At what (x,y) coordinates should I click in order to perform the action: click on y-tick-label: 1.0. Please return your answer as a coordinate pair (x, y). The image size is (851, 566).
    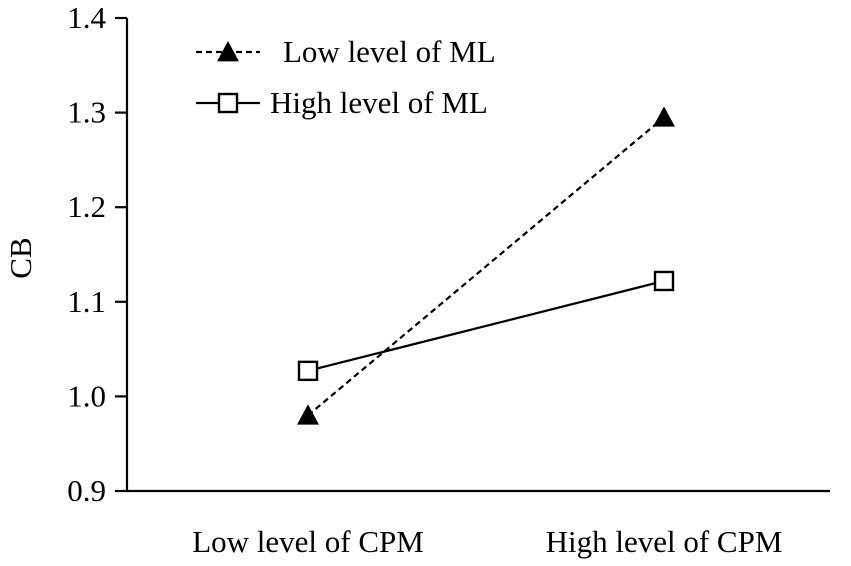
    Looking at the image, I should click on (86, 395).